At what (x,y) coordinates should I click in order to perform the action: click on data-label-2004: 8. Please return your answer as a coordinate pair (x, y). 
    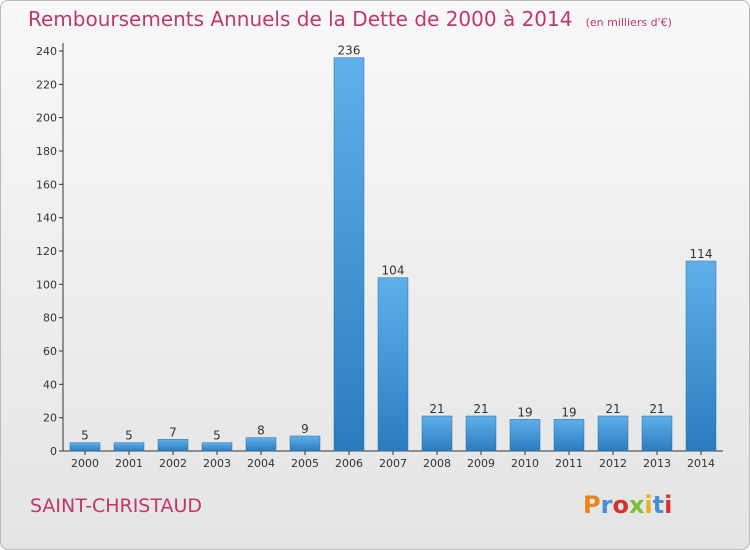
    Looking at the image, I should click on (261, 431).